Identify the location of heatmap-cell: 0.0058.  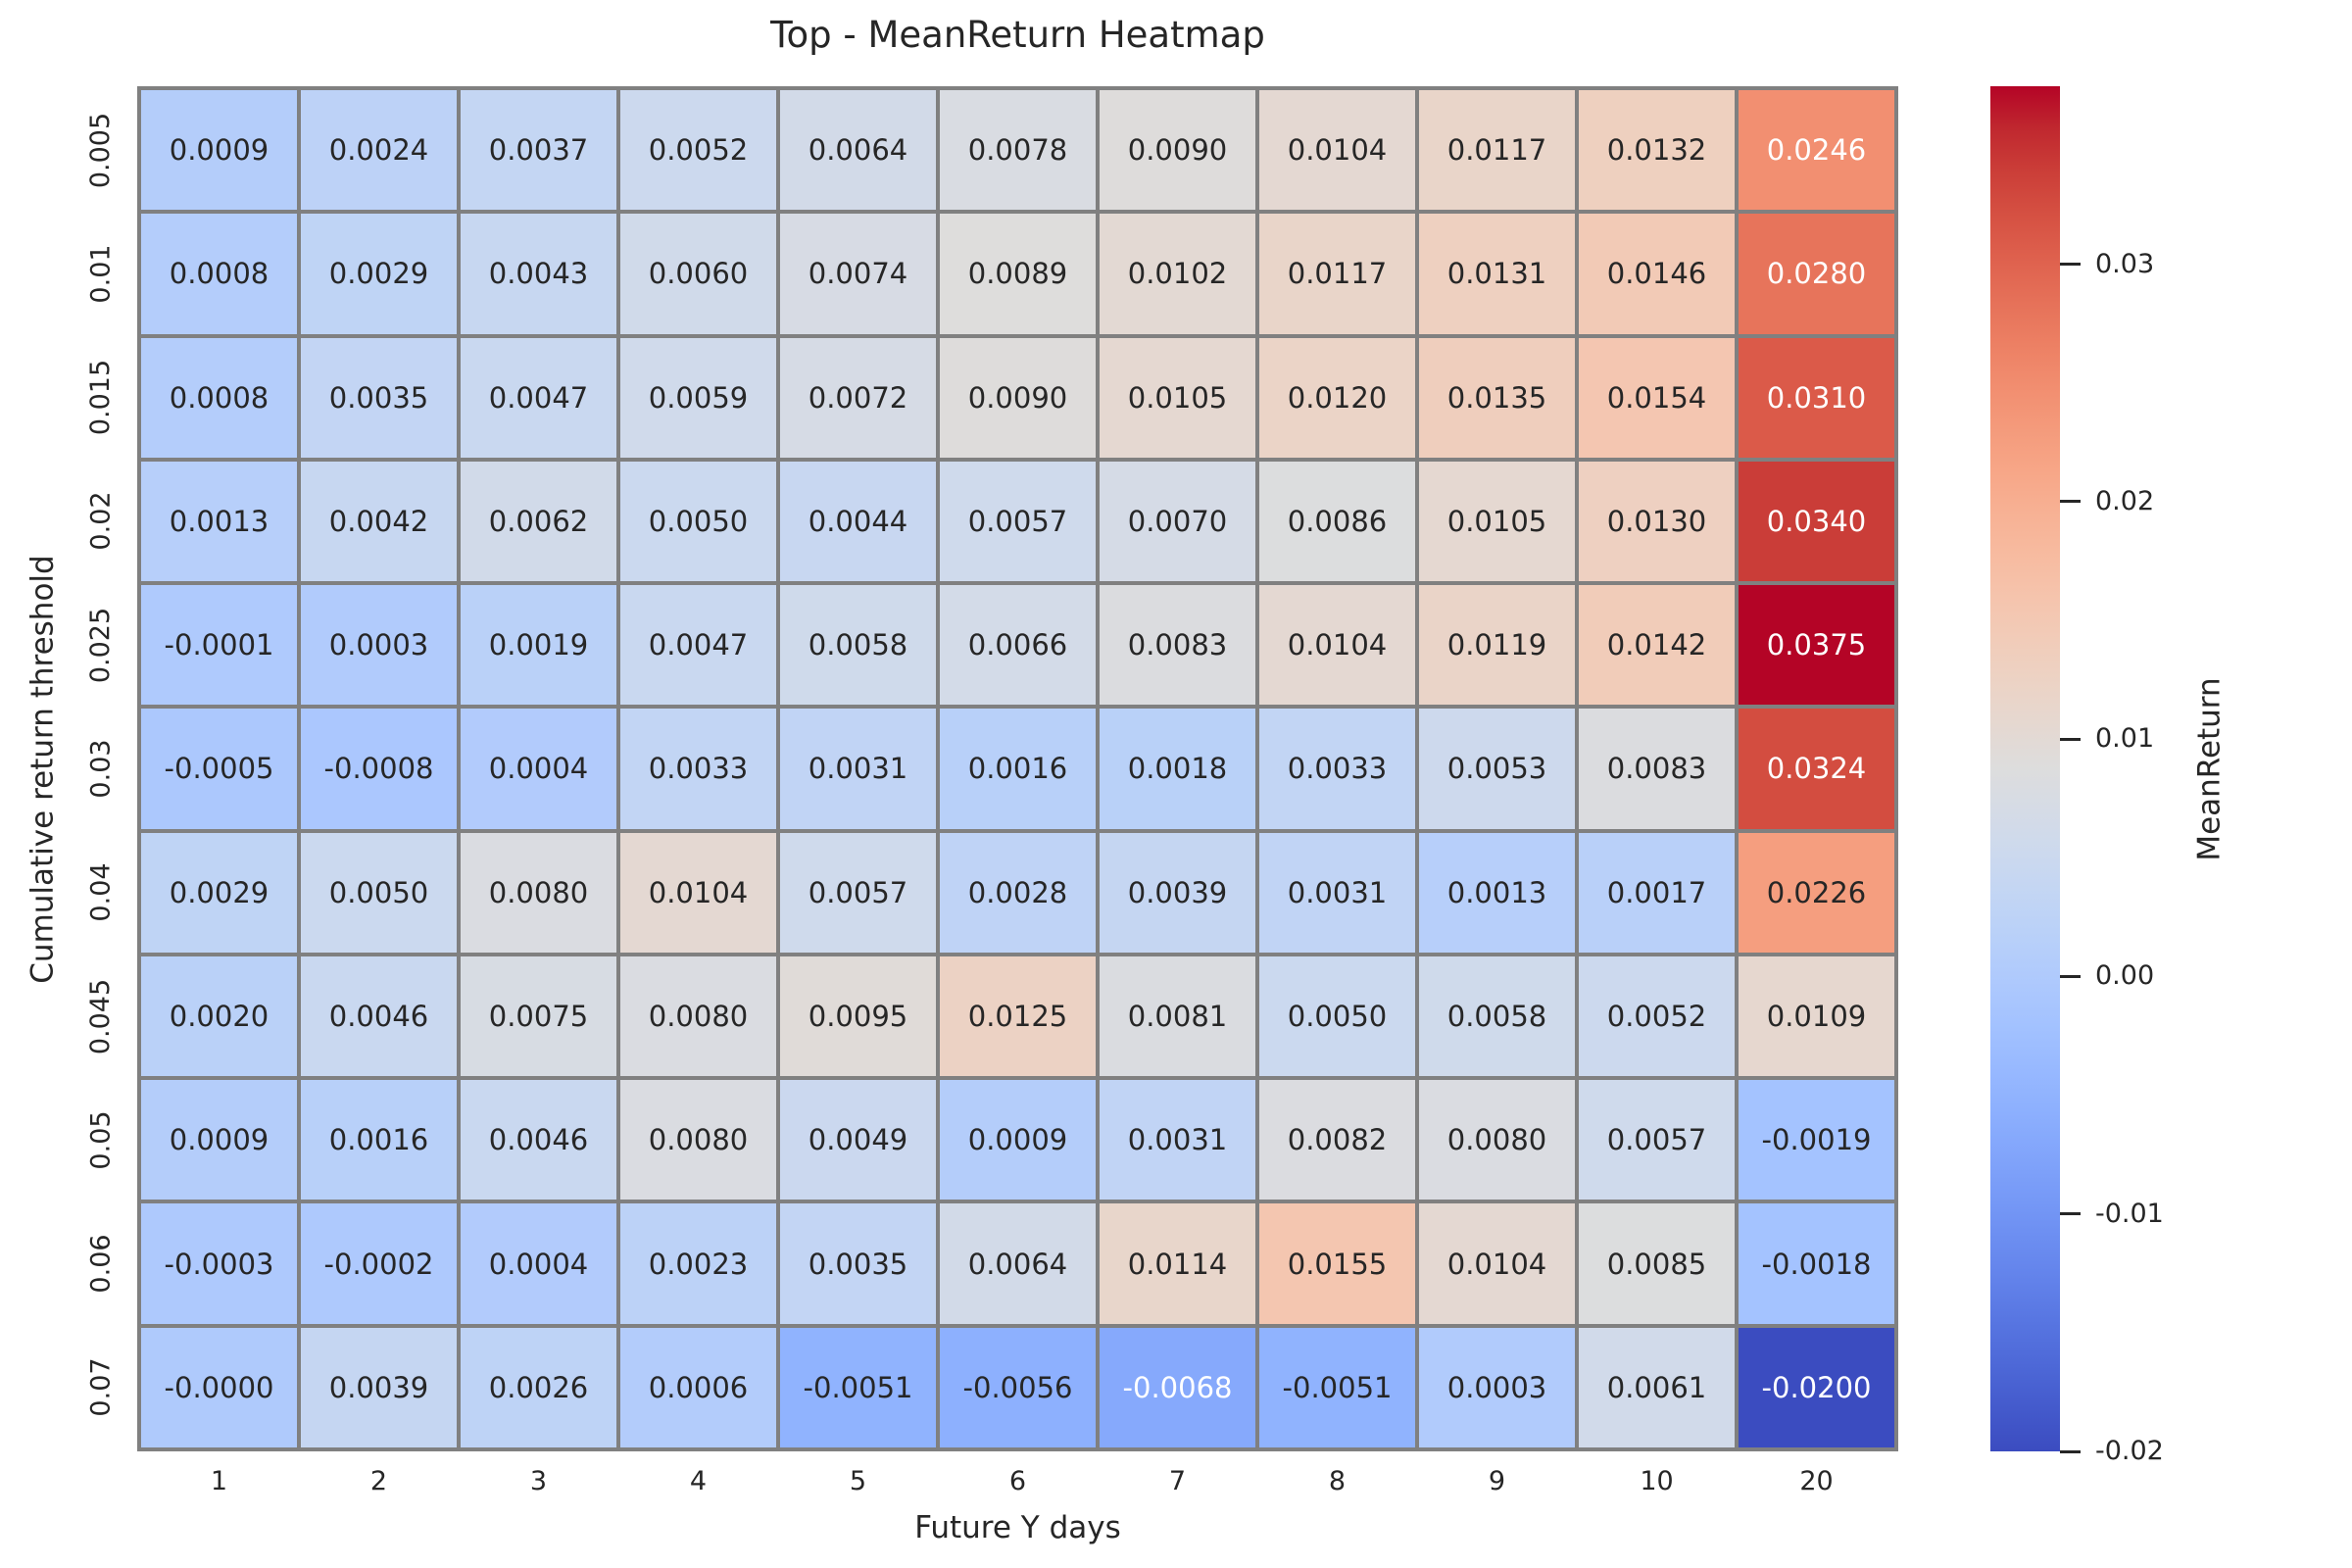
(1497, 1016).